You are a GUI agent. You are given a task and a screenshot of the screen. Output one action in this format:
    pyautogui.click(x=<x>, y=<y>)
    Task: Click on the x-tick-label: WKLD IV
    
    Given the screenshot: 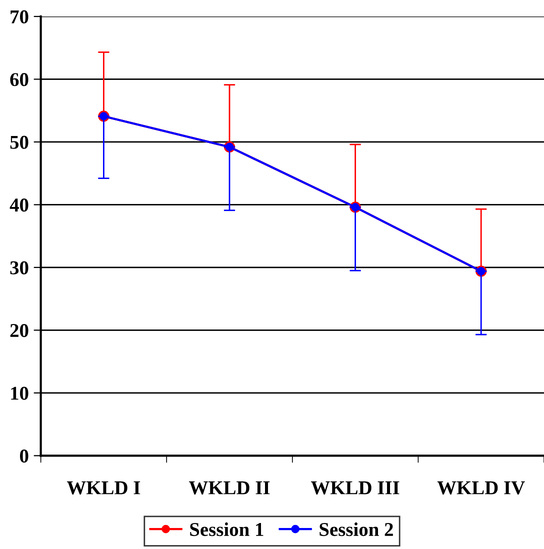 What is the action you would take?
    pyautogui.click(x=481, y=487)
    